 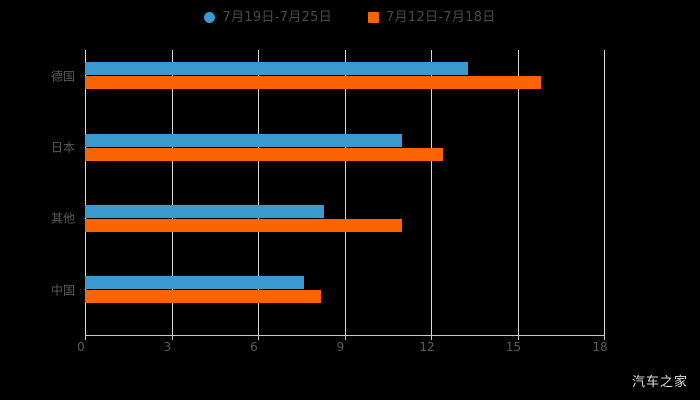 What do you see at coordinates (85, 192) in the screenshot?
I see `y-axis-line` at bounding box center [85, 192].